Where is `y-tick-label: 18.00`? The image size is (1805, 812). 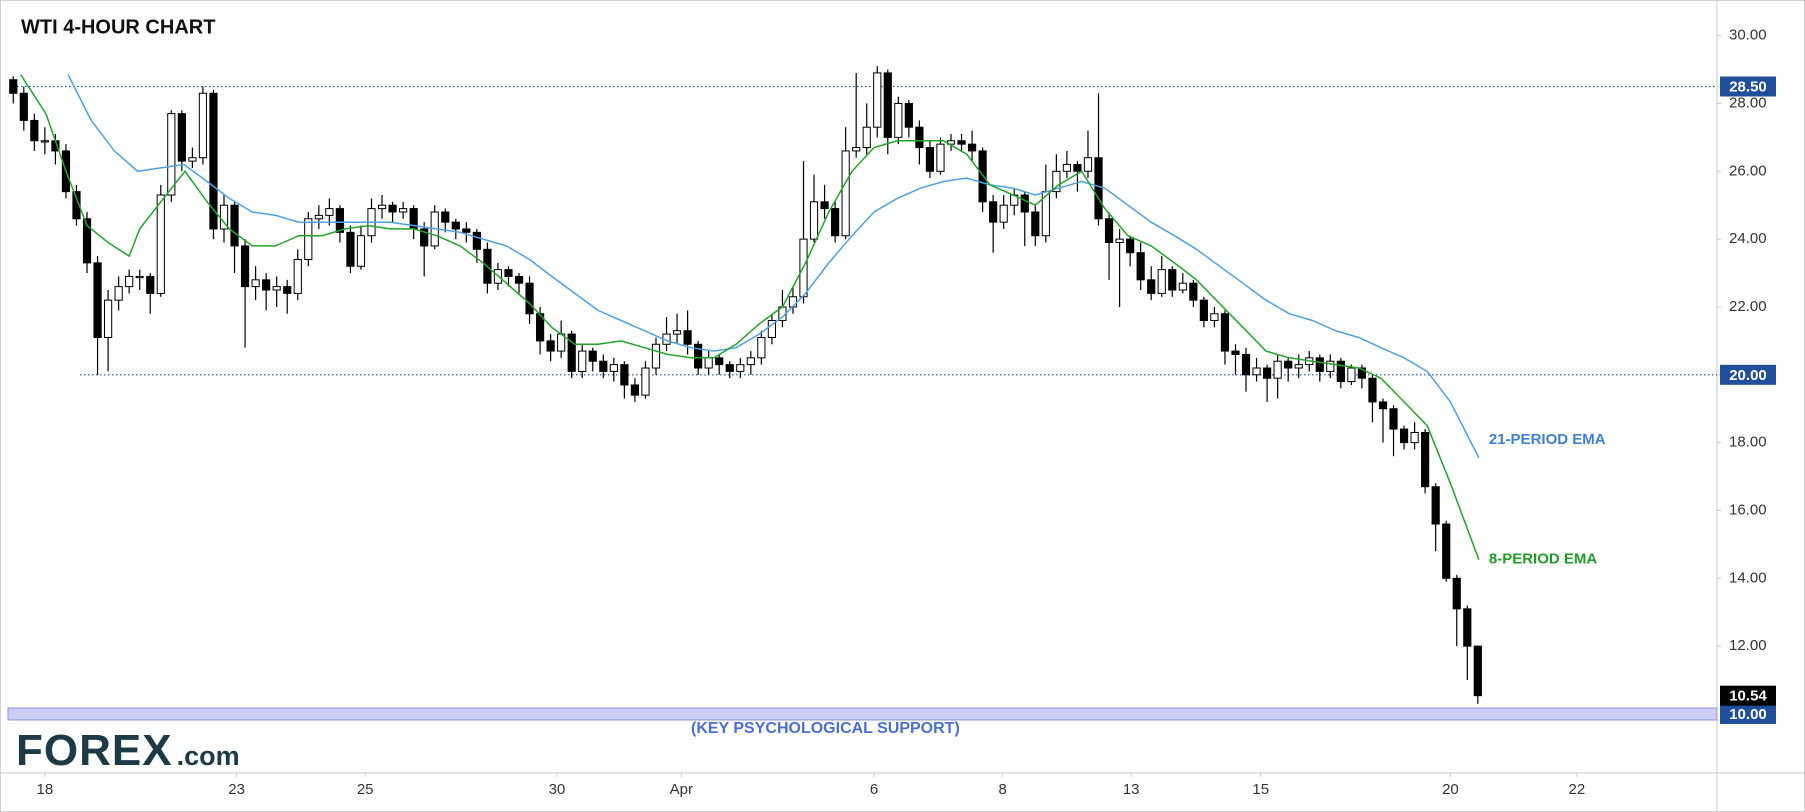 y-tick-label: 18.00 is located at coordinates (1748, 442).